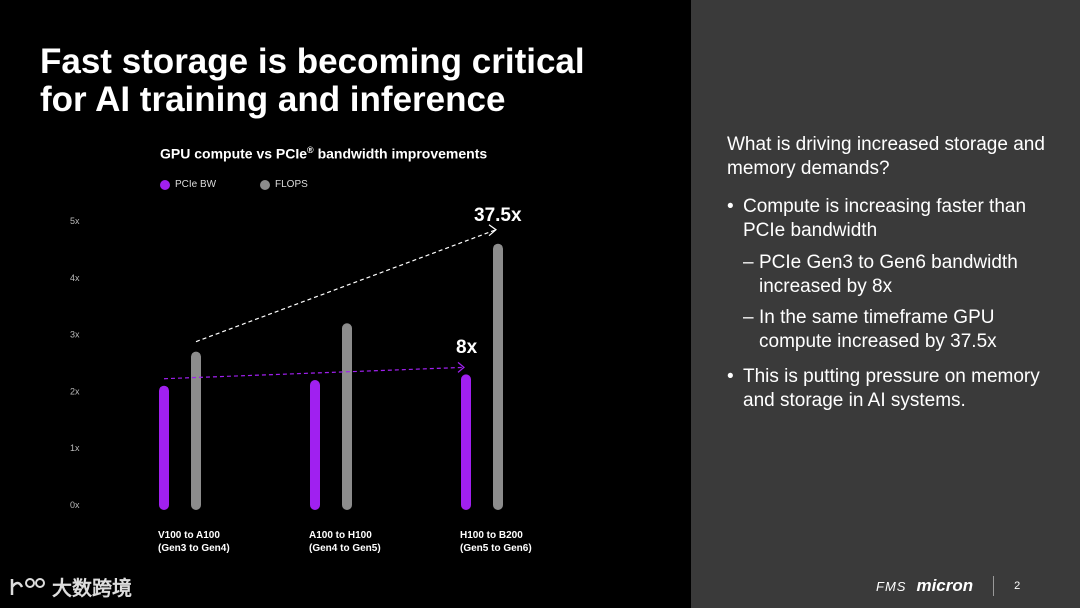  Describe the element at coordinates (189, 535) in the screenshot. I see `x-tick-label: V100 to A100` at that location.